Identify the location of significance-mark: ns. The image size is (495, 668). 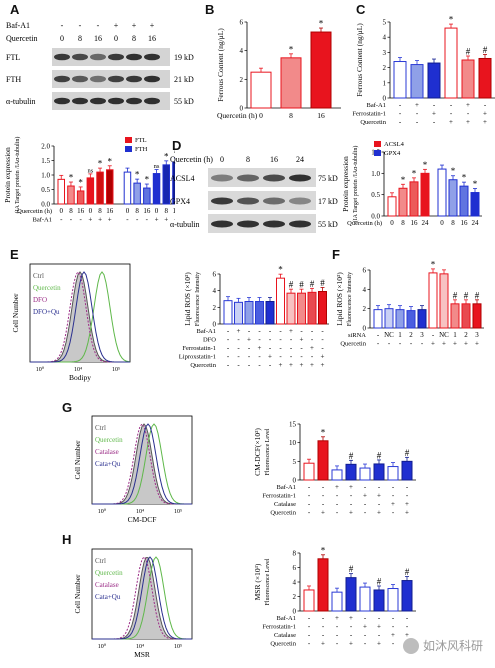
(90, 170).